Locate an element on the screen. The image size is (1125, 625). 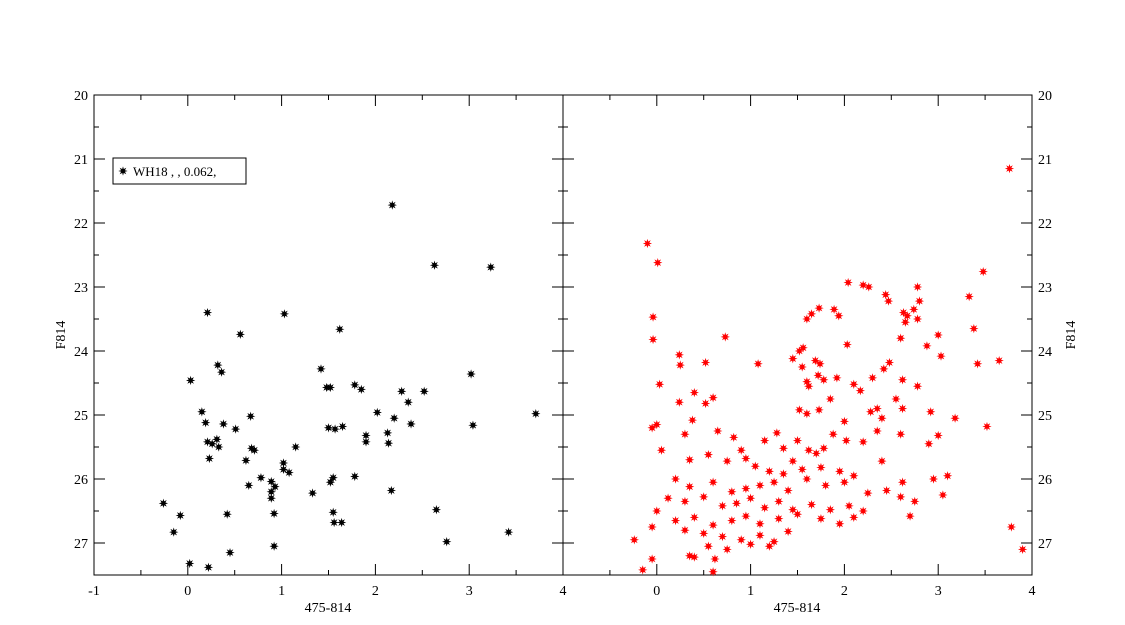
right-x-tick-label: 0 is located at coordinates (656, 591).